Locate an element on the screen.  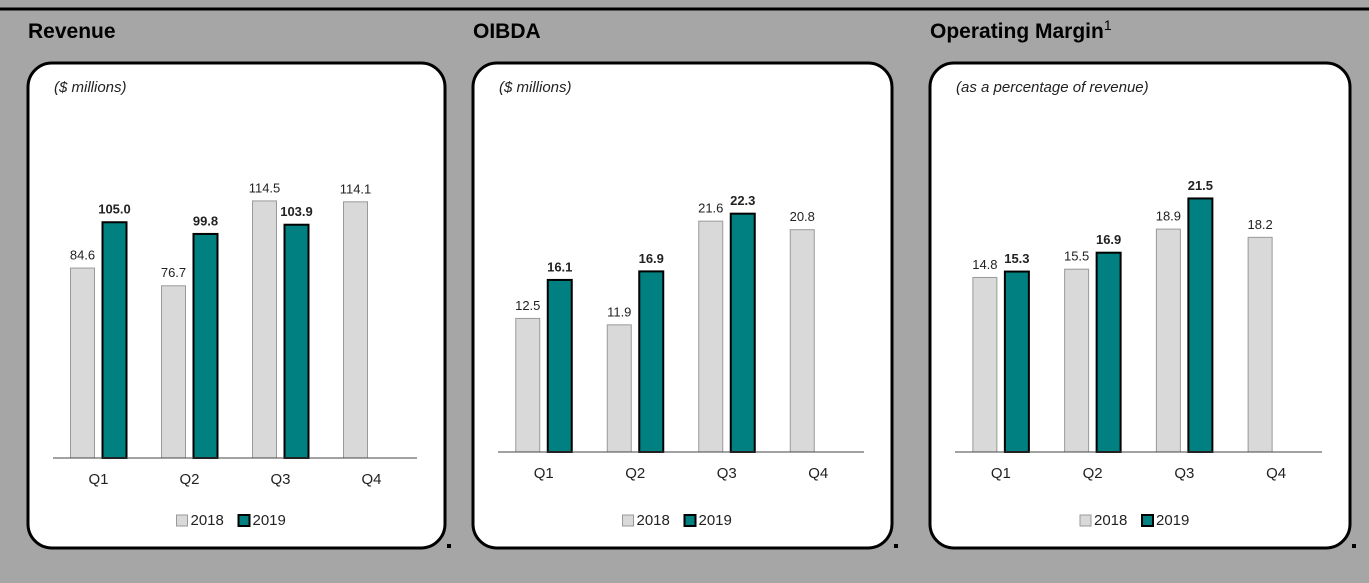
data-label: 103.9 is located at coordinates (296, 211).